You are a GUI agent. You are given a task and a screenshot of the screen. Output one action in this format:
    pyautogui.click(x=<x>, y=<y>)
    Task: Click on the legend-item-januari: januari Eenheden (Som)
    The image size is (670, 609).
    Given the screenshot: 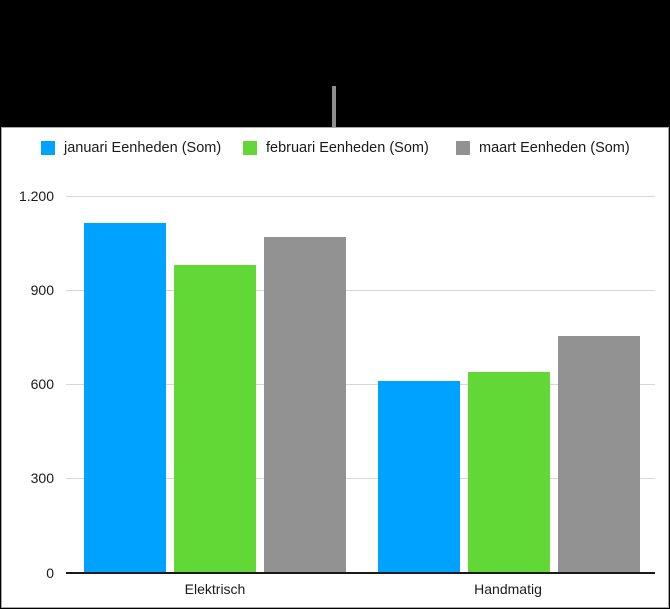 What is the action you would take?
    pyautogui.click(x=131, y=148)
    